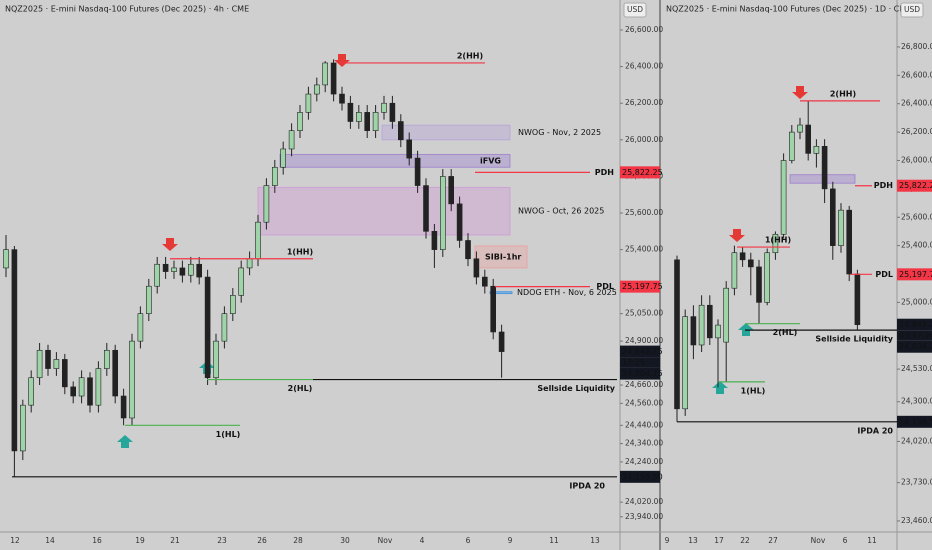  Describe the element at coordinates (644, 461) in the screenshot. I see `y-tick-label: 24,240.00` at that location.